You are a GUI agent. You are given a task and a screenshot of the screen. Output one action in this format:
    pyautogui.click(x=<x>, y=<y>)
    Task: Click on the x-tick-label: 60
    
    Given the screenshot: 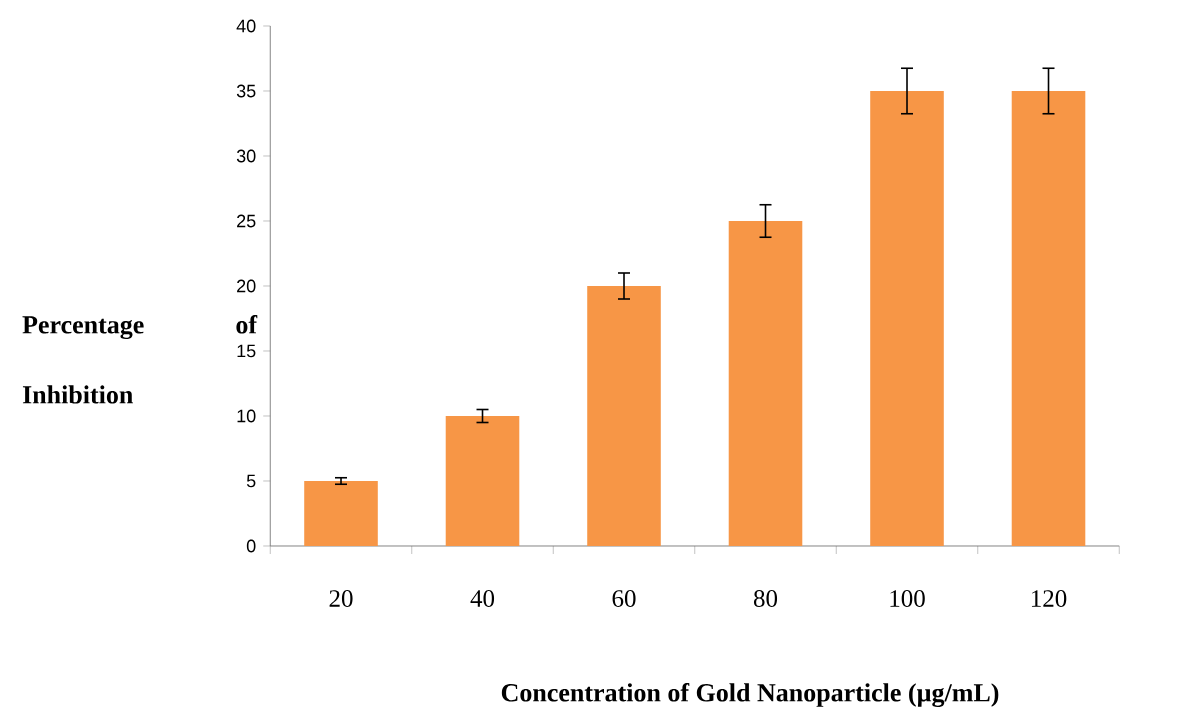 What is the action you would take?
    pyautogui.click(x=624, y=599)
    